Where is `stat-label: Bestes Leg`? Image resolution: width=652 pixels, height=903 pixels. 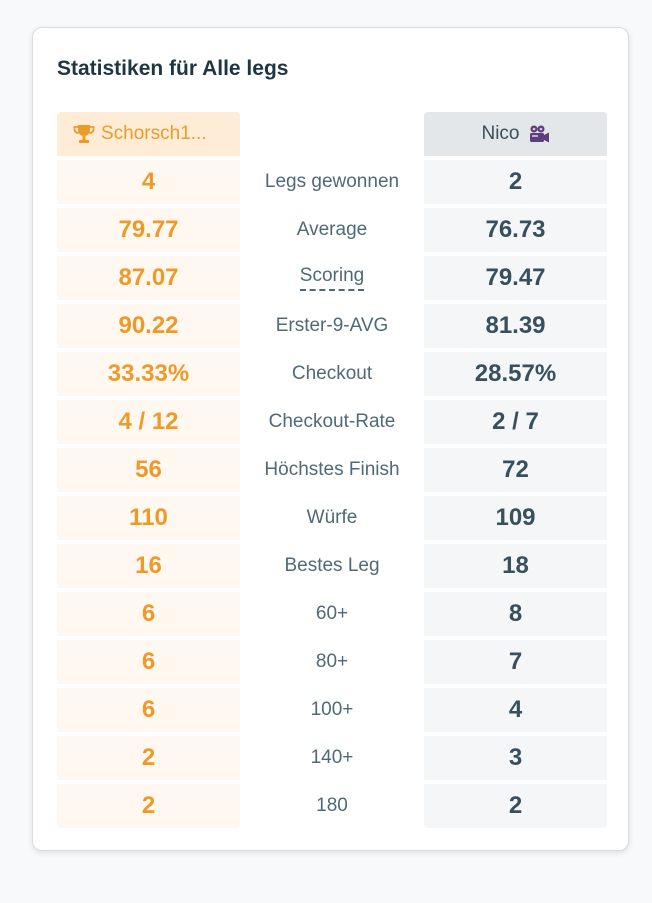
stat-label: Bestes Leg is located at coordinates (332, 566).